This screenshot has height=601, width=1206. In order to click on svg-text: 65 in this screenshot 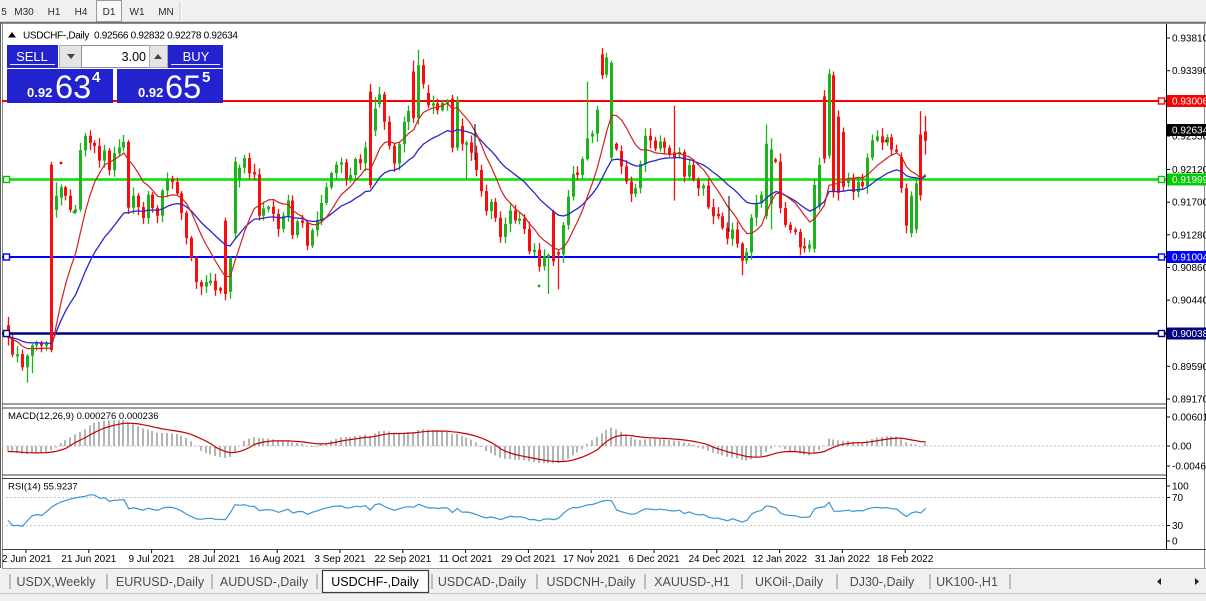, I will do `click(183, 87)`.